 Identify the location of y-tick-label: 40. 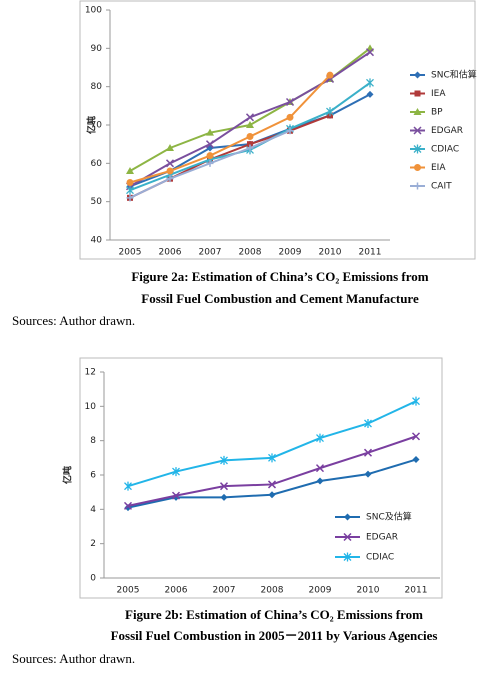
(97, 241).